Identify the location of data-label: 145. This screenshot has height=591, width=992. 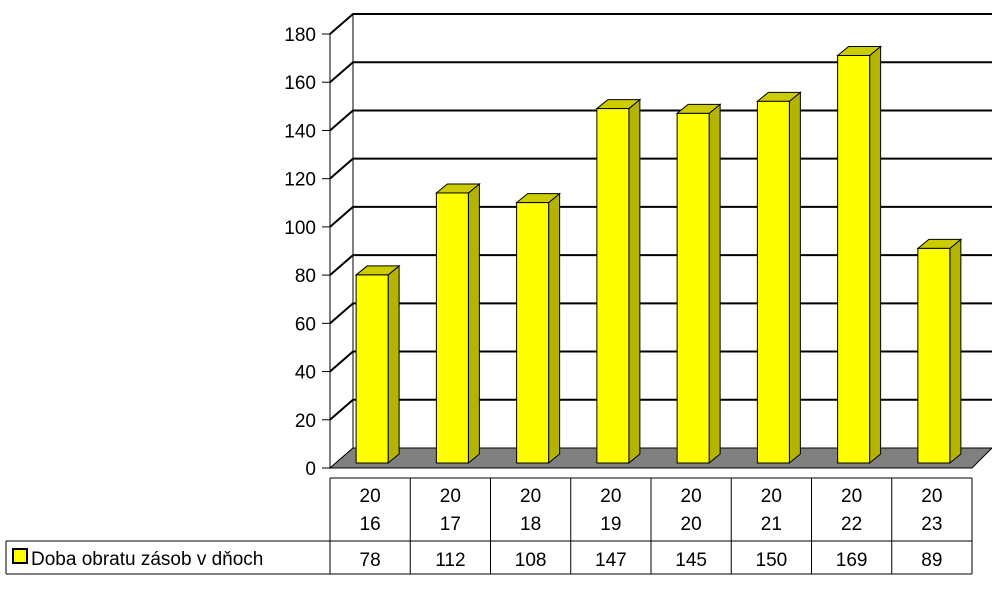
(691, 560).